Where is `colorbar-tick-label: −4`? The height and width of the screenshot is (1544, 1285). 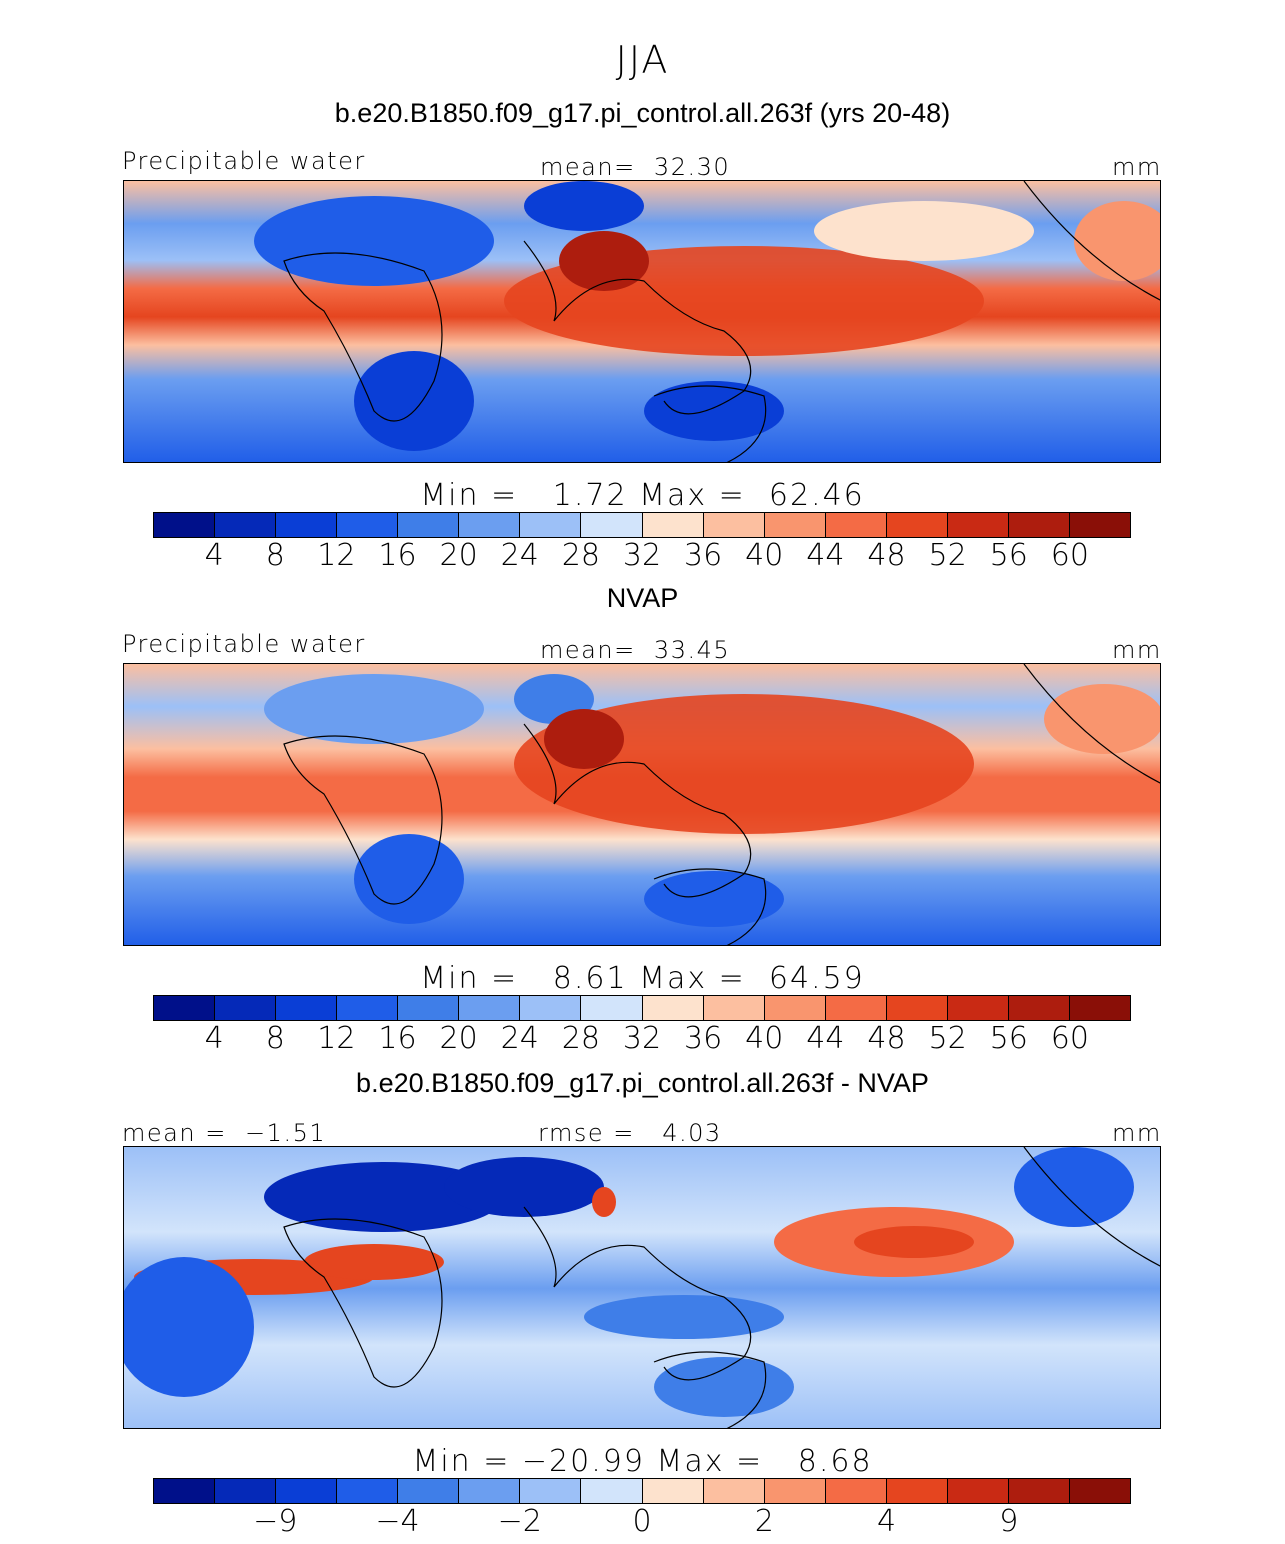 colorbar-tick-label: −4 is located at coordinates (397, 1521).